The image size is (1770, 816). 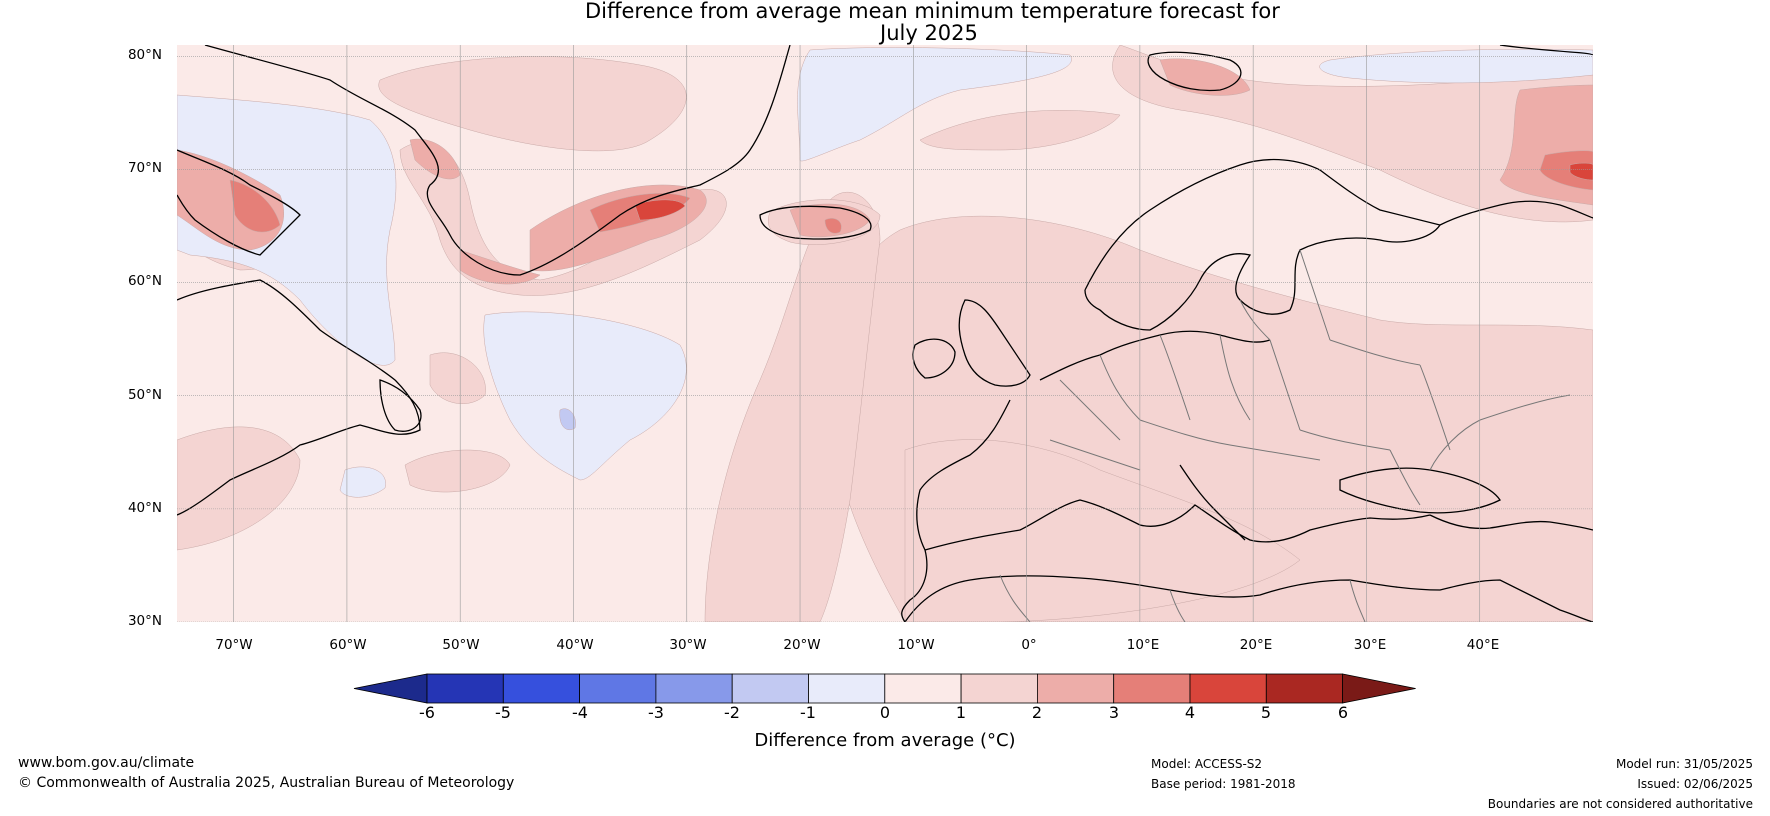 I want to click on anomaly-region-warm4-baffin, so click(x=255, y=206).